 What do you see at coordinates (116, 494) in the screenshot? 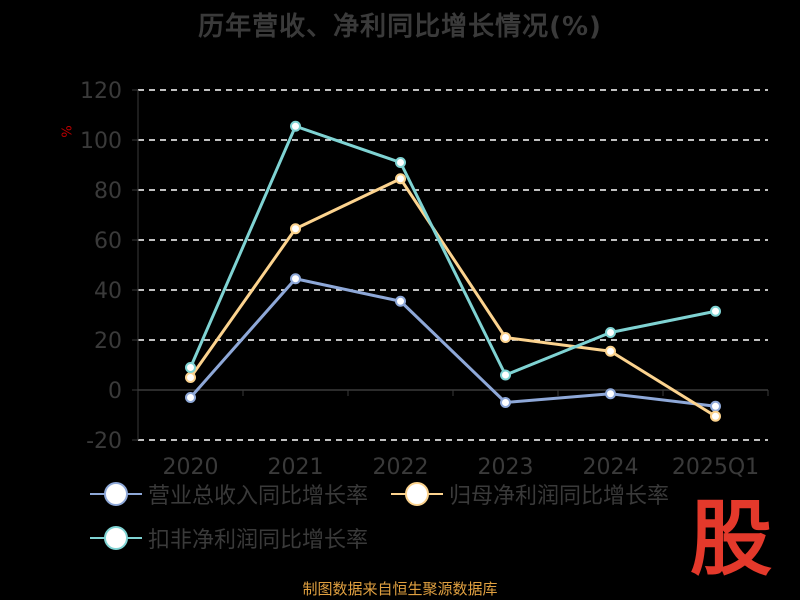
I see `legend-swatch-revenue` at bounding box center [116, 494].